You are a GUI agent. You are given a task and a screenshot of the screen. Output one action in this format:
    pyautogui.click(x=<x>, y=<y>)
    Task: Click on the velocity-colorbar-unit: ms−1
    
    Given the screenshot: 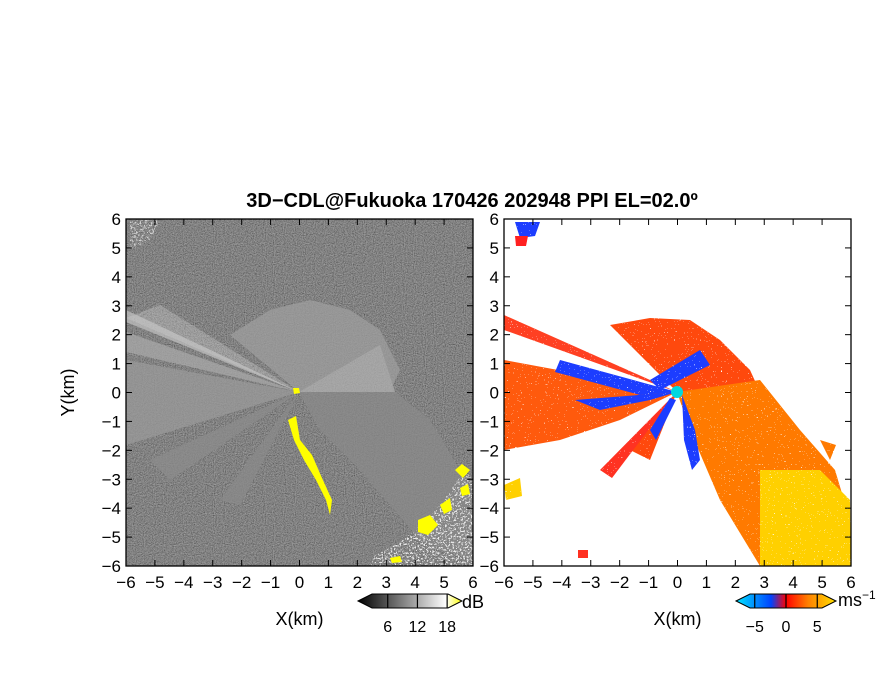 What is the action you would take?
    pyautogui.click(x=857, y=599)
    